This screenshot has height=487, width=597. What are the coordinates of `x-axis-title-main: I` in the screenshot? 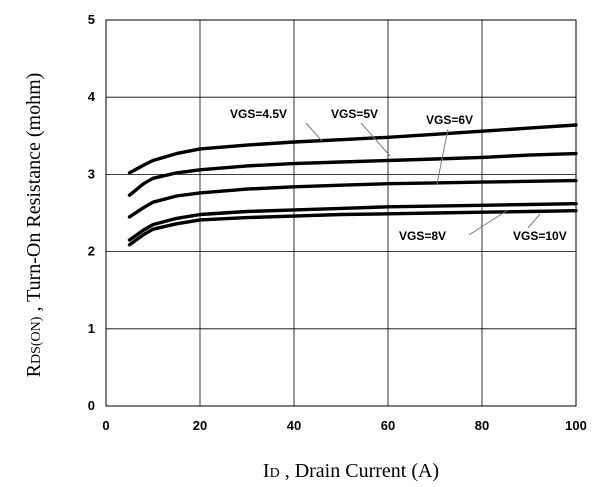 It's located at (266, 471).